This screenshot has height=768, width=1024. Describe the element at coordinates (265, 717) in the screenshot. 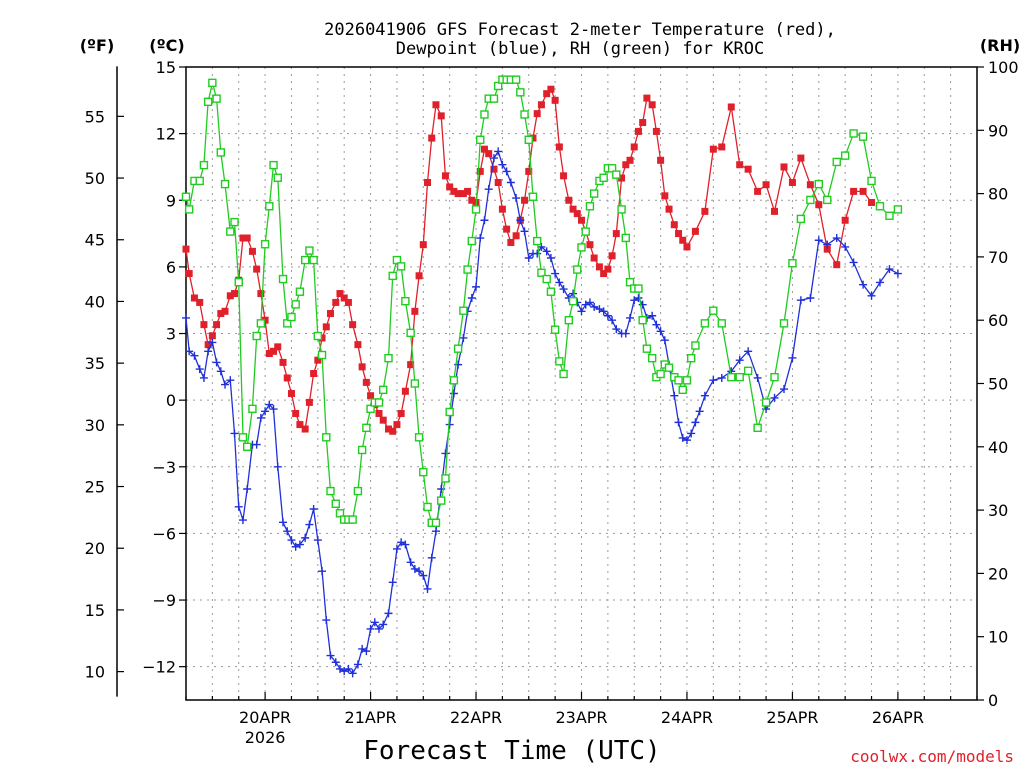

I see `x-tick-label: 20APR` at that location.